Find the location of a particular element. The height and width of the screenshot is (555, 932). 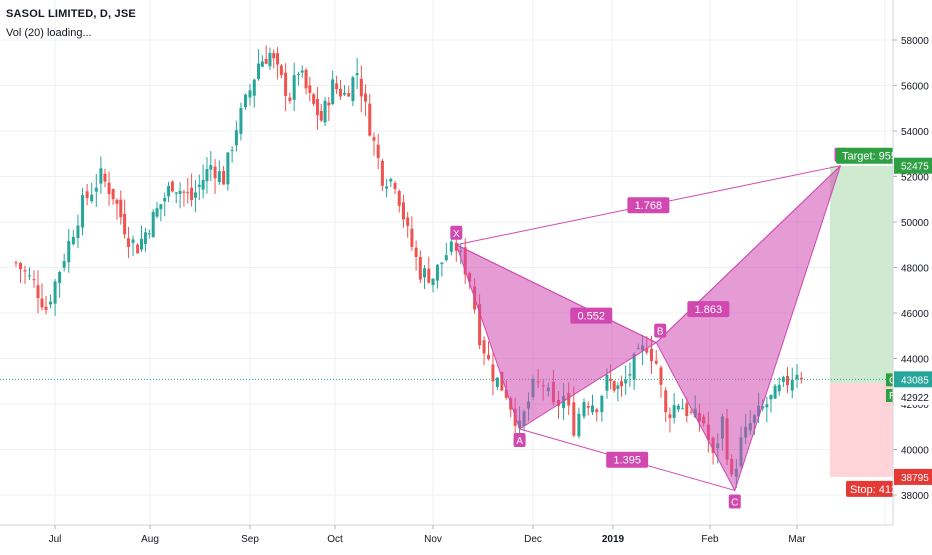

ratio-label: 0.552 is located at coordinates (592, 317).